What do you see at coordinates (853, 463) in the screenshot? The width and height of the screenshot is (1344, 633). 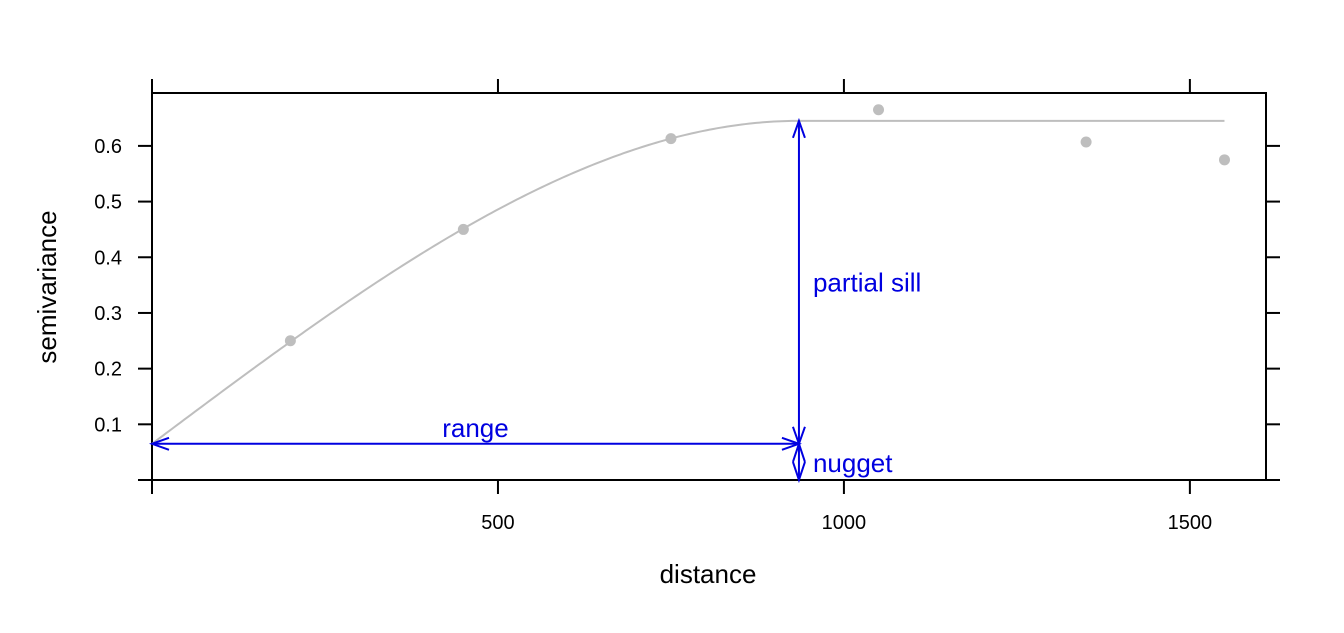 I see `nugget-label: nugget` at bounding box center [853, 463].